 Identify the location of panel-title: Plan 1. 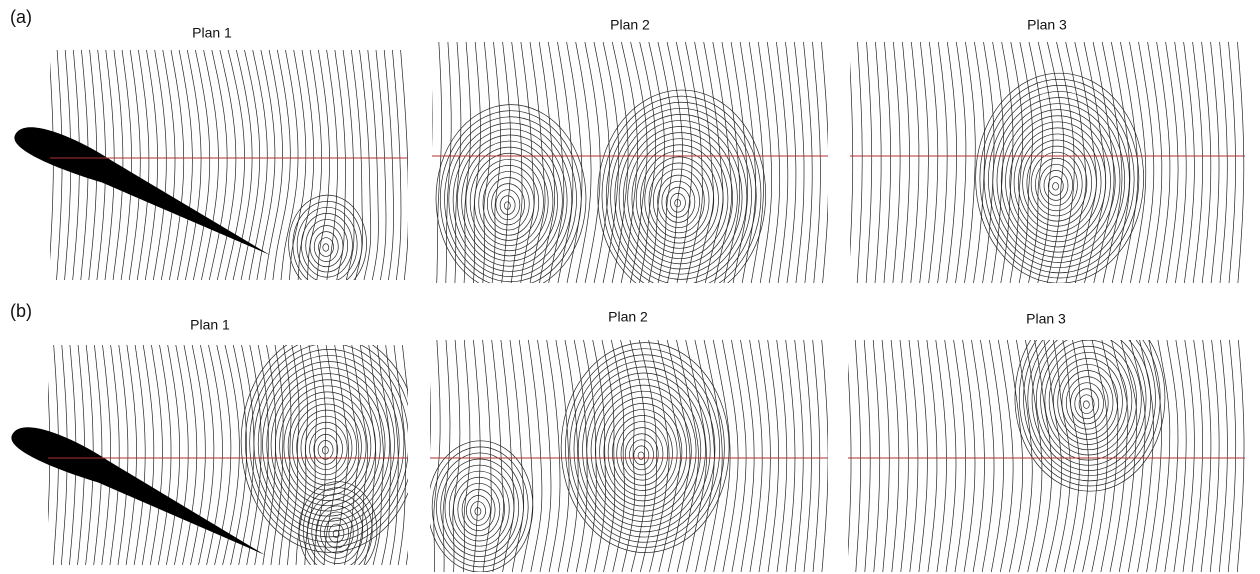
(212, 33).